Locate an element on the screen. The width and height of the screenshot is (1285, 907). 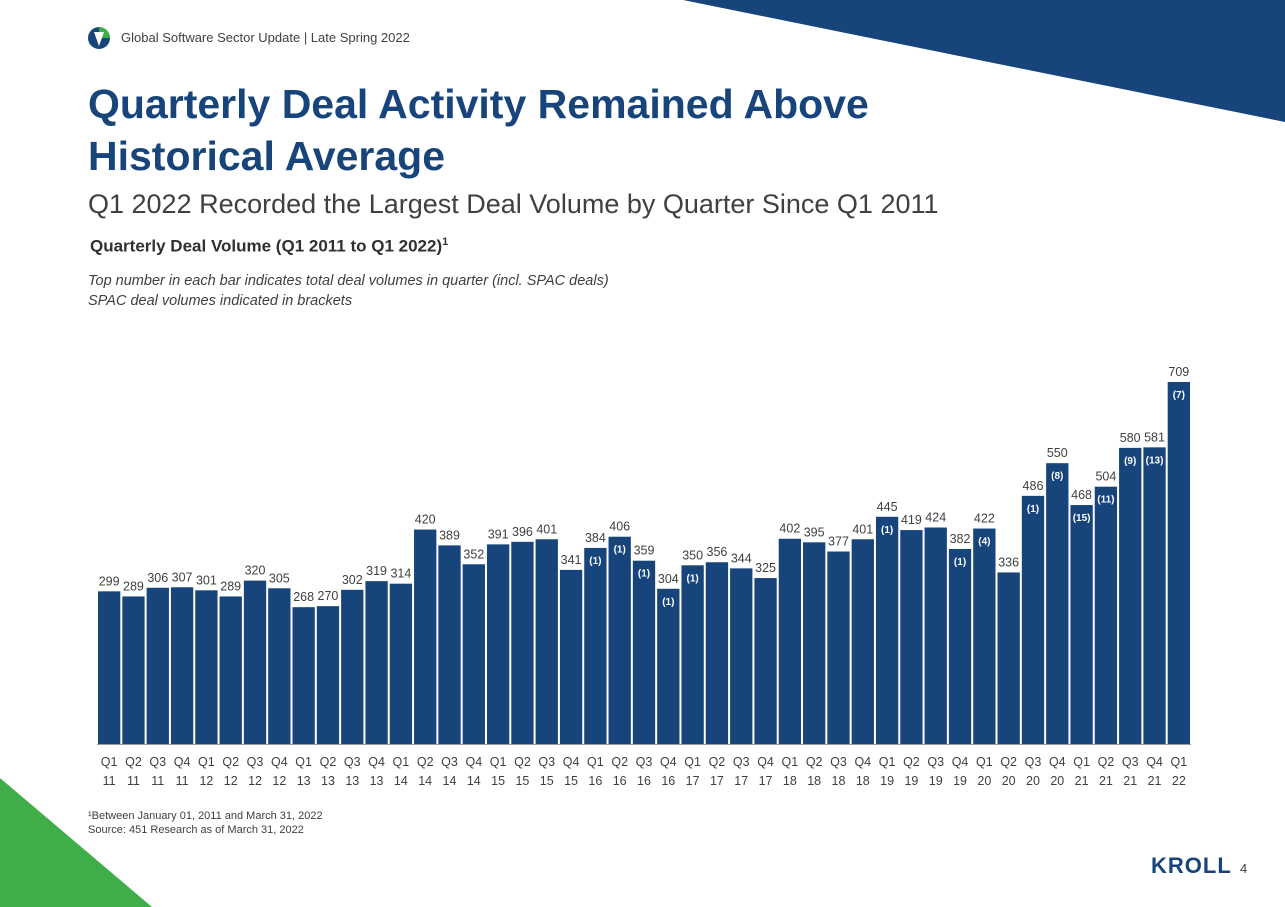
spac-label: (11) is located at coordinates (1105, 500).